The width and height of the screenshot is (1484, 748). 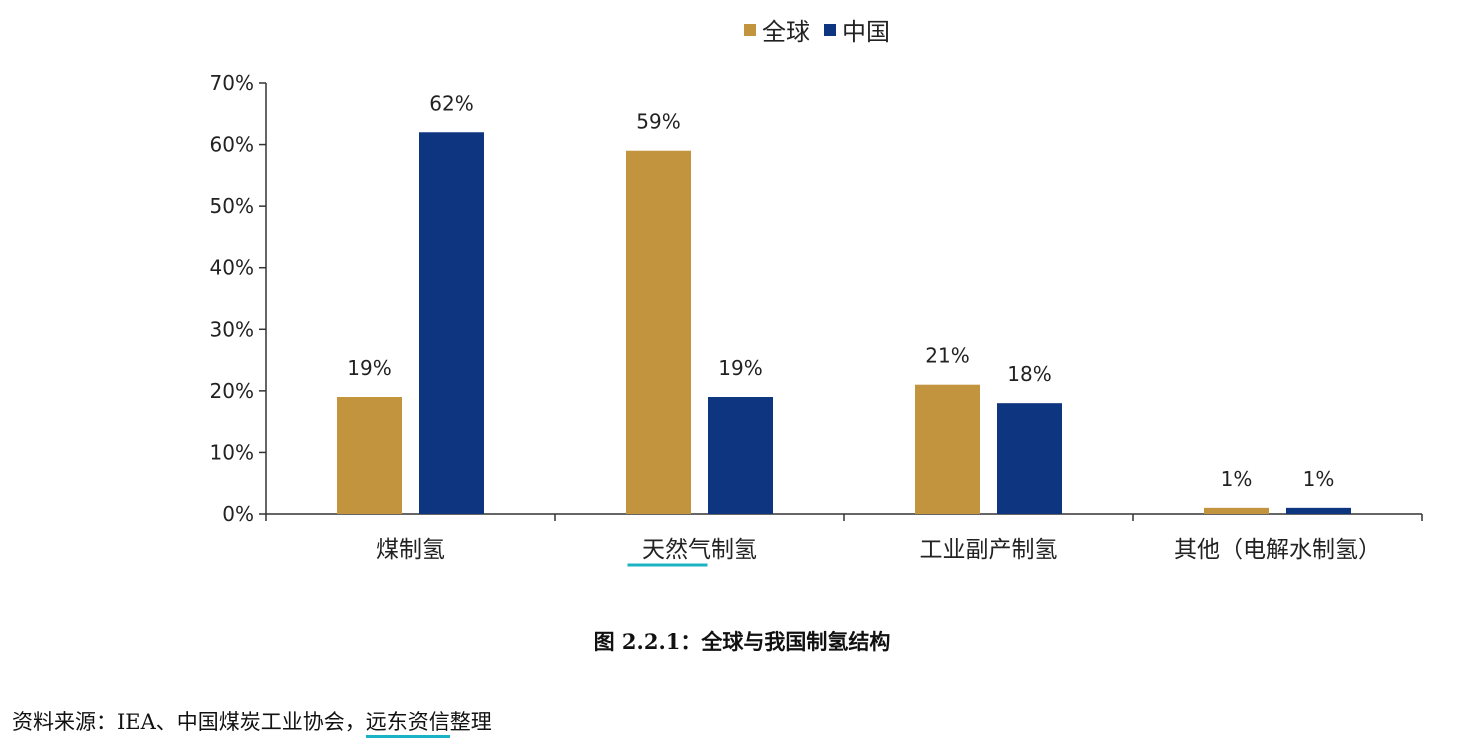 What do you see at coordinates (238, 514) in the screenshot?
I see `y-tick-label: 0%` at bounding box center [238, 514].